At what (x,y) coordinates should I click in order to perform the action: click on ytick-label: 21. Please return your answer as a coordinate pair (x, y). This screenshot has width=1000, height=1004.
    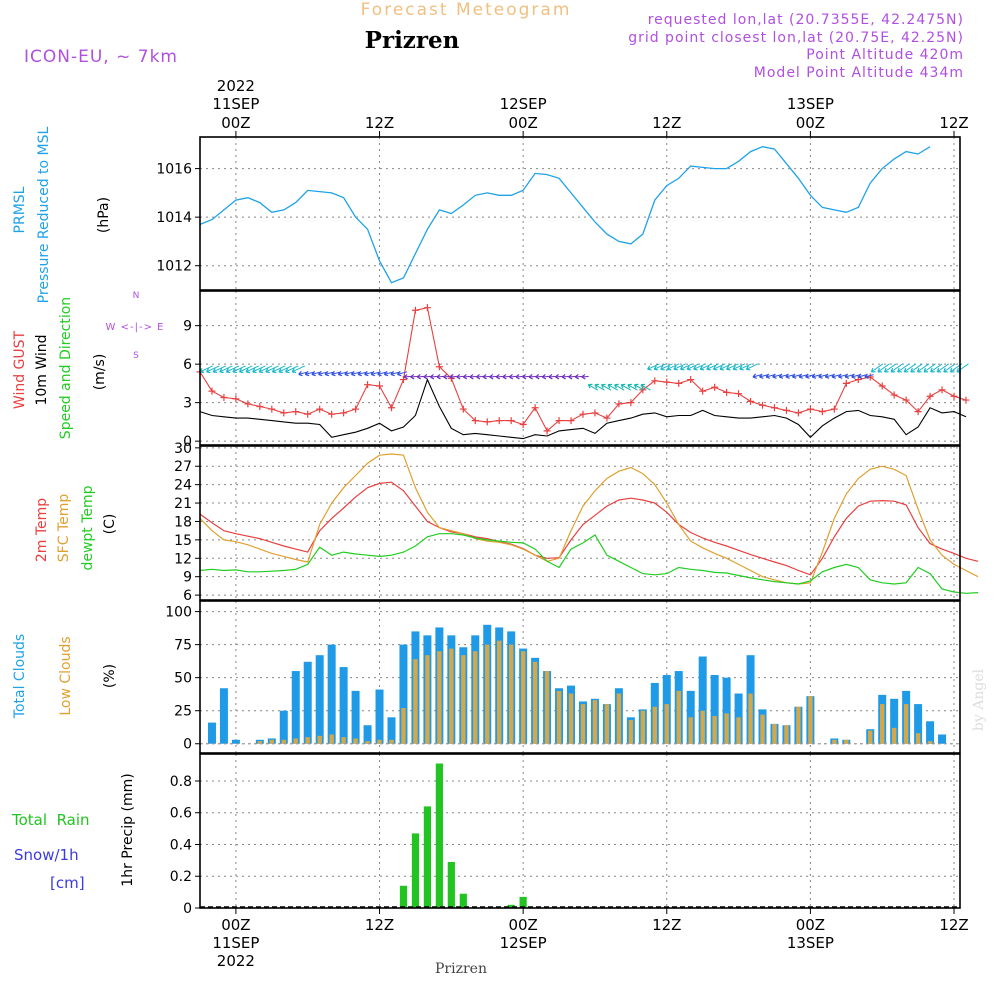
    Looking at the image, I should click on (183, 504).